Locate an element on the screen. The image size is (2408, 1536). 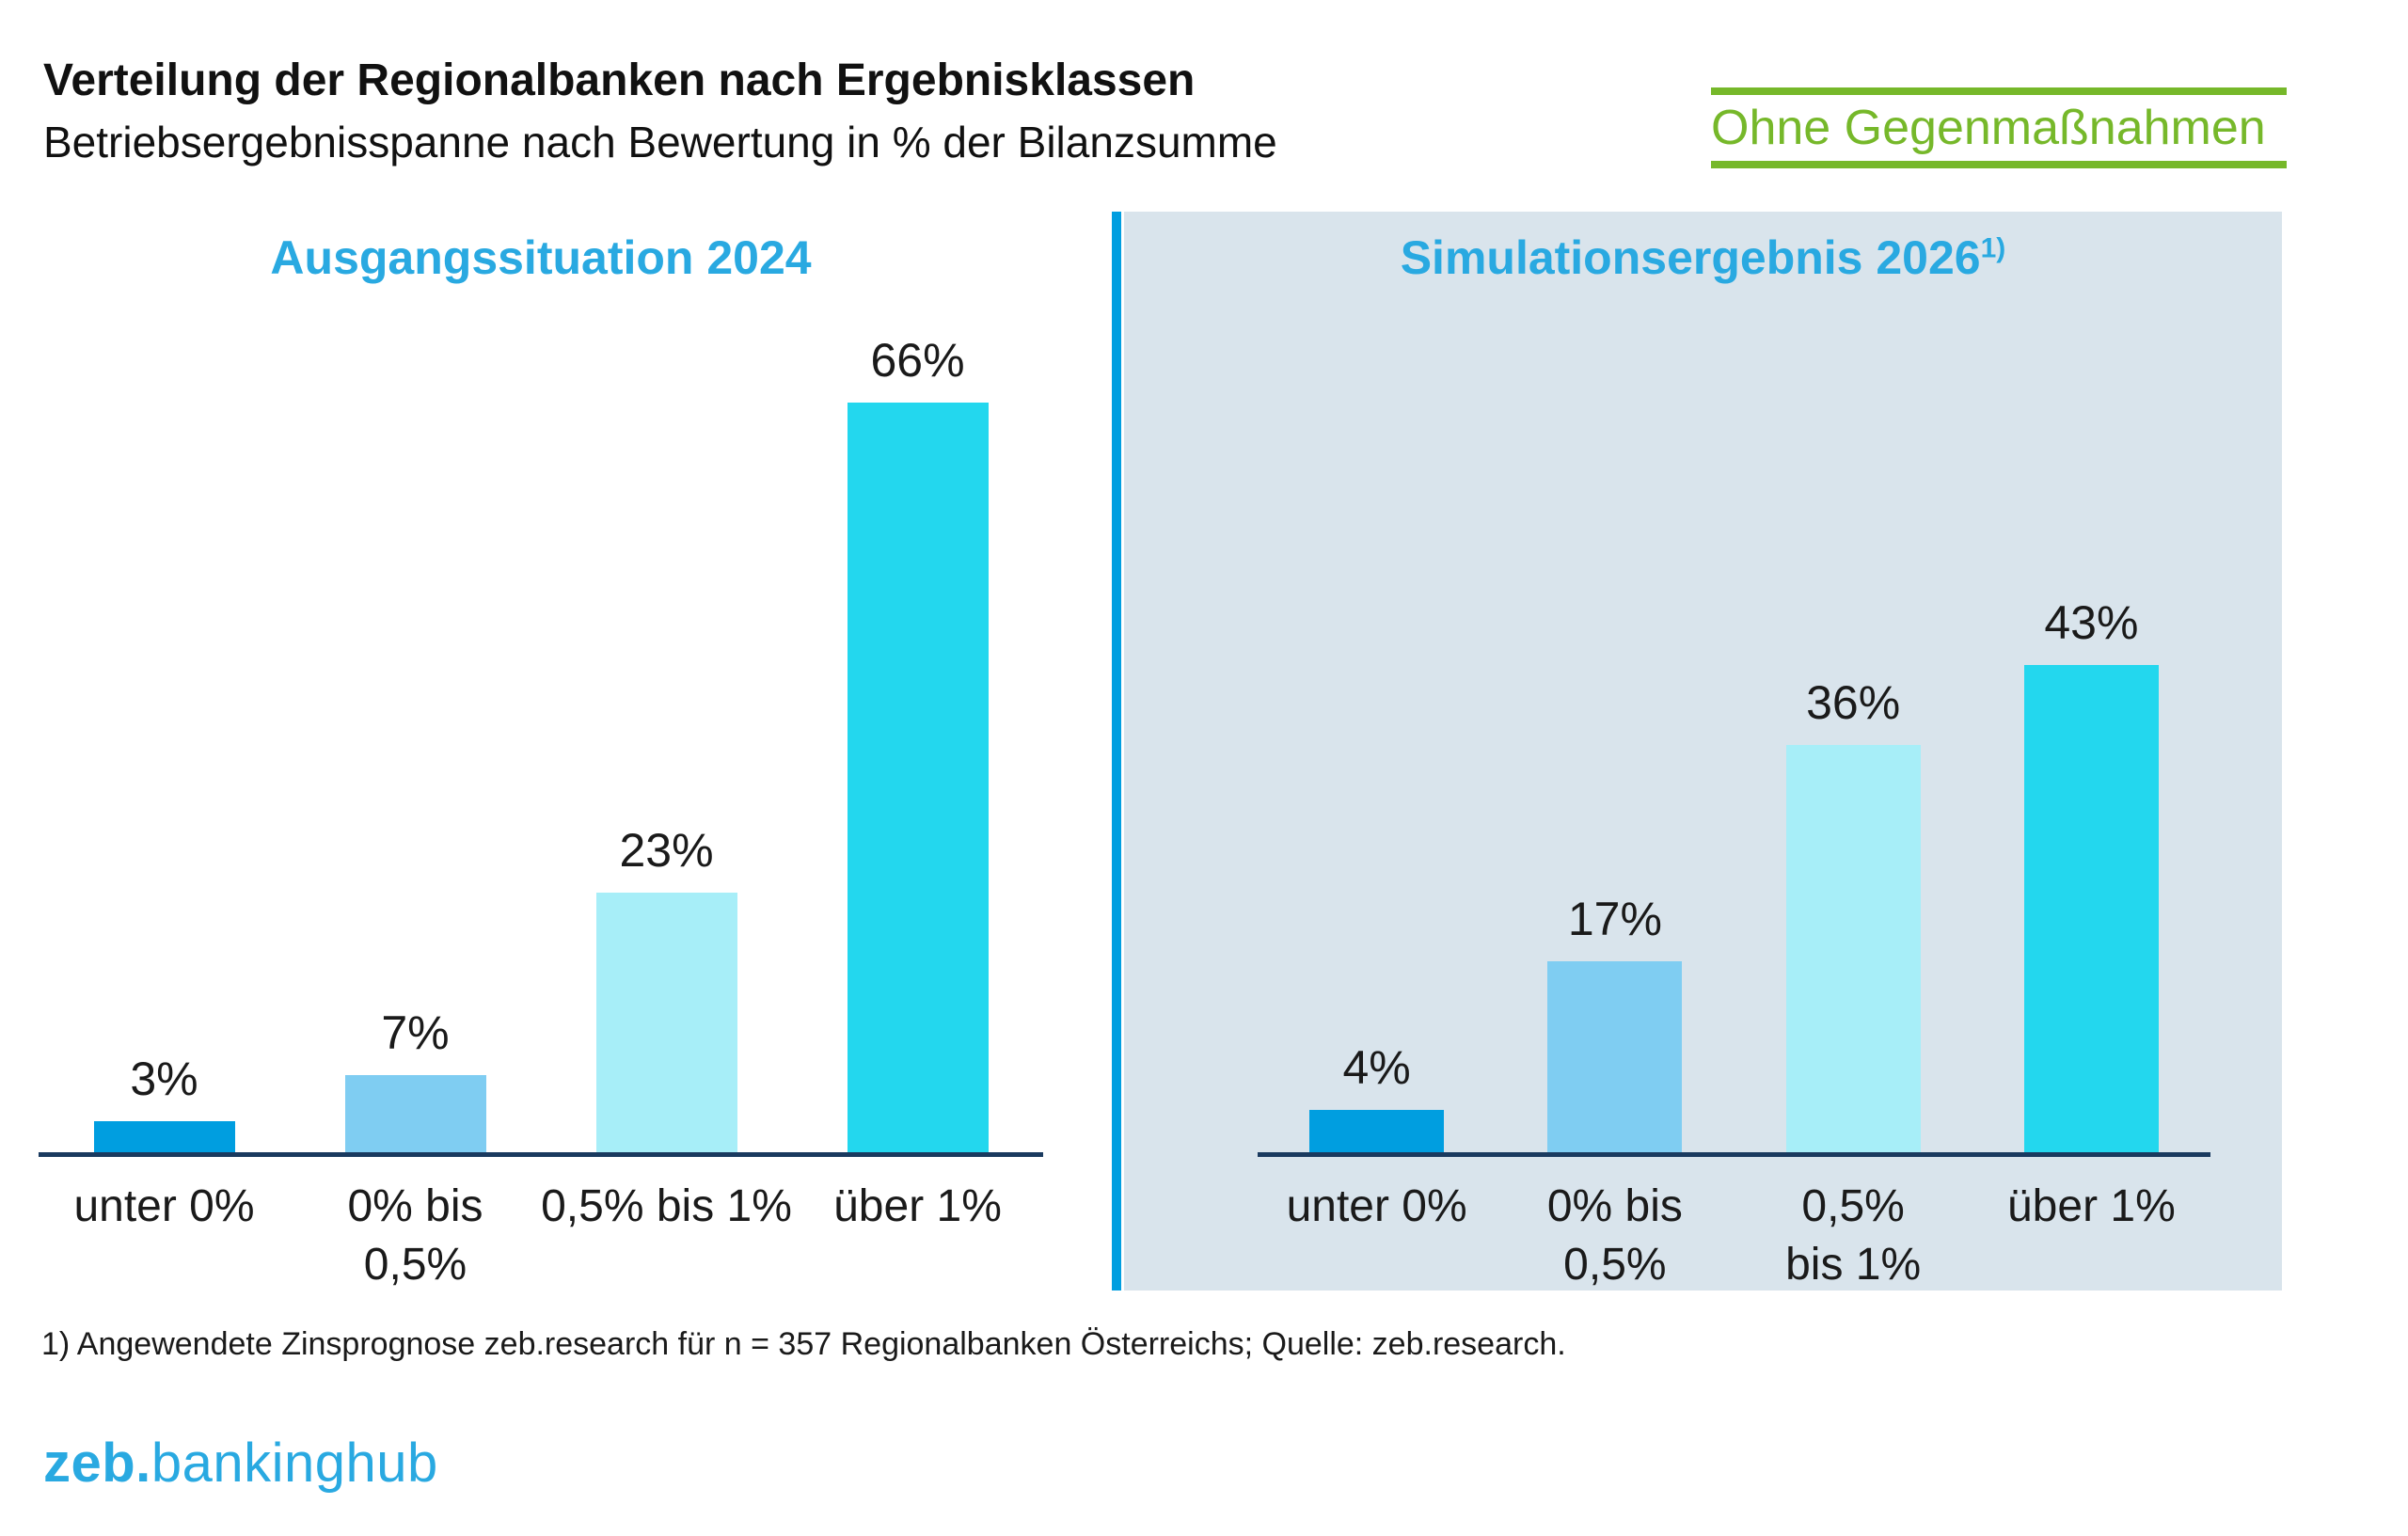
logo: zeb.bankinghub is located at coordinates (241, 1463).